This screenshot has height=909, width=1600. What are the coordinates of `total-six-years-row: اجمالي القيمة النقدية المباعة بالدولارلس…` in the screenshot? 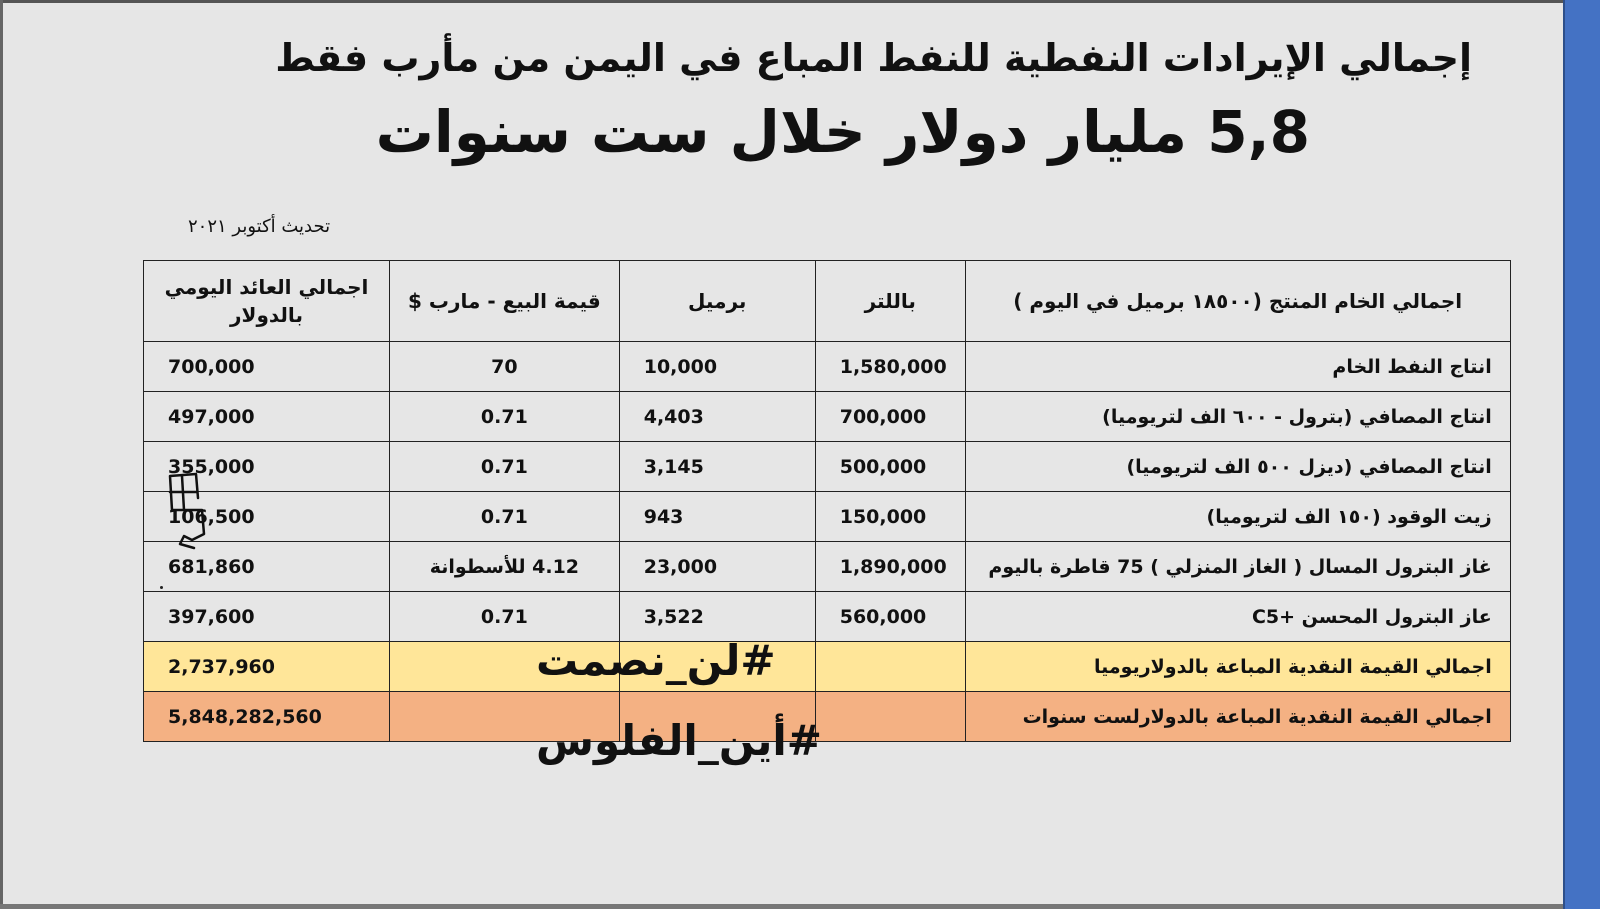 It's located at (827, 716).